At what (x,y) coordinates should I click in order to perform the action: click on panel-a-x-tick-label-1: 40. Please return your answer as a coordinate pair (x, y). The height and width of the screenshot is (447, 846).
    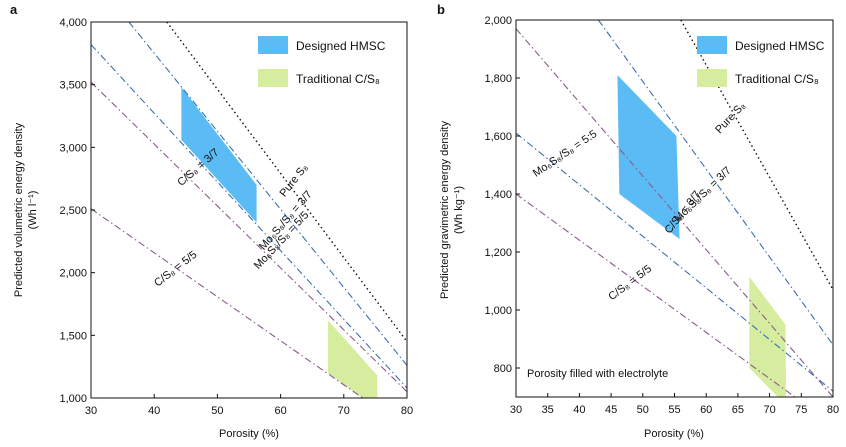
    Looking at the image, I should click on (154, 411).